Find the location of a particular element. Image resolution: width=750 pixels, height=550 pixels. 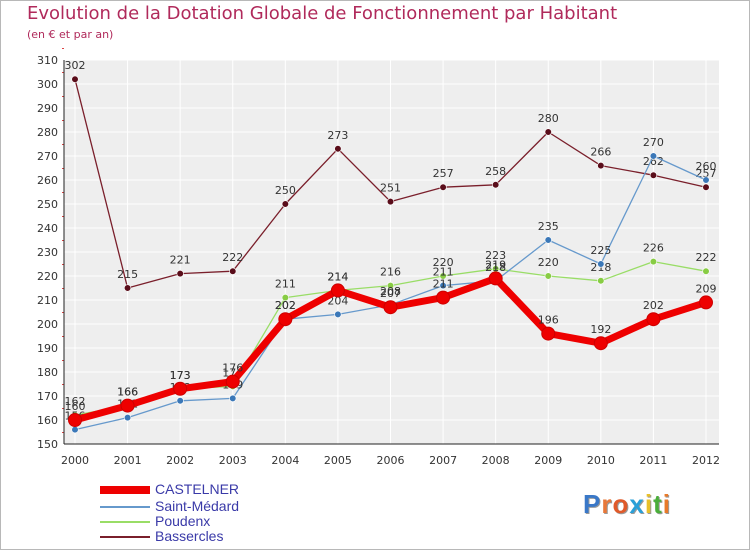

x-tick-label: 2011 is located at coordinates (653, 460).